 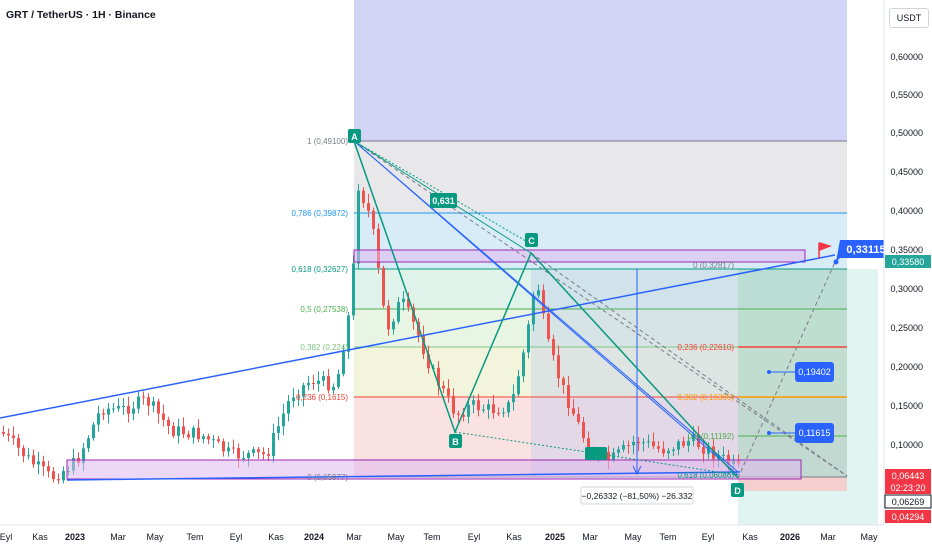 I want to click on currency-selector: USDT, so click(x=909, y=18).